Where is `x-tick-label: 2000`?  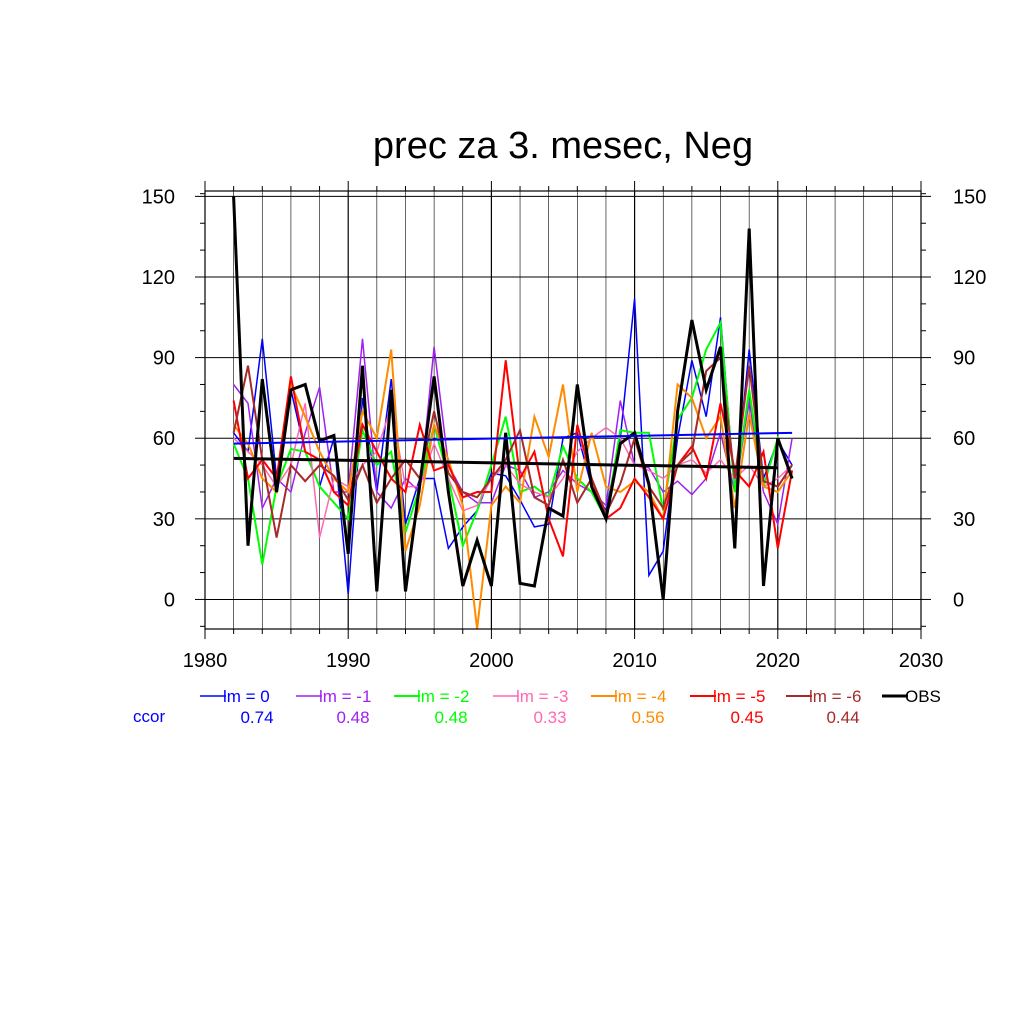
x-tick-label: 2000 is located at coordinates (491, 661).